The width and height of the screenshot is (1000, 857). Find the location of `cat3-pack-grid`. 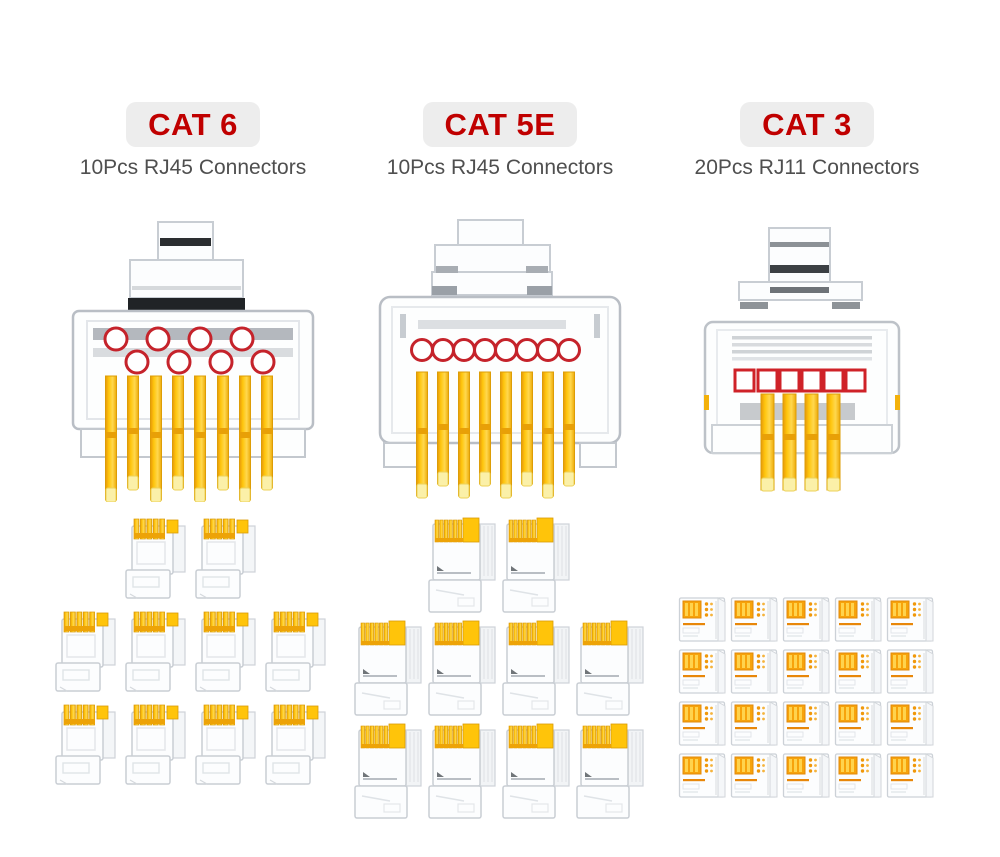

cat3-pack-grid is located at coordinates (807, 700).